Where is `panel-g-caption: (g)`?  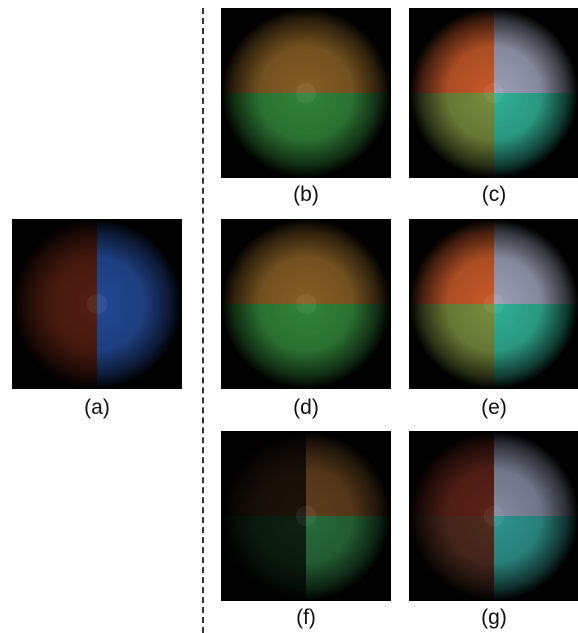 panel-g-caption: (g) is located at coordinates (494, 617).